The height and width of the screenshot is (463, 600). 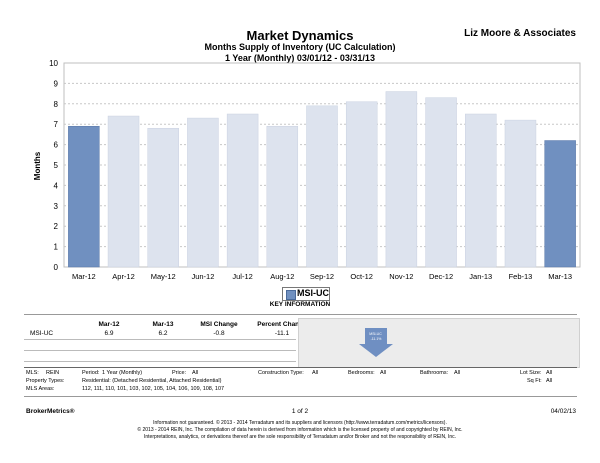 I want to click on value-percent: -11.1, so click(x=282, y=333).